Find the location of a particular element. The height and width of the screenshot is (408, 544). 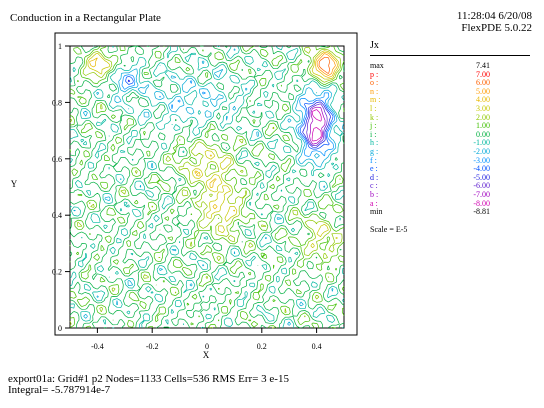

legend-level-label: m : is located at coordinates (375, 100).